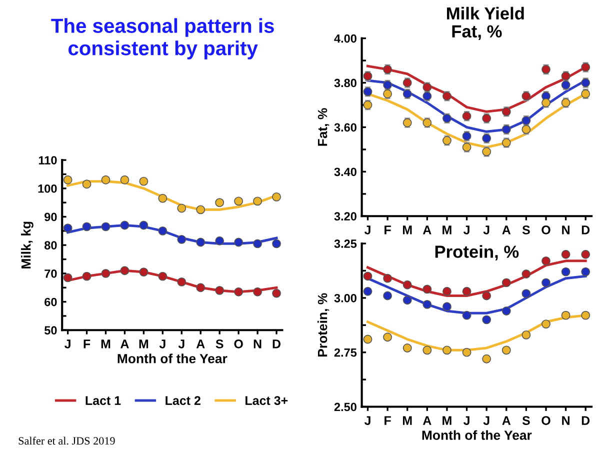 The height and width of the screenshot is (456, 603). What do you see at coordinates (66, 440) in the screenshot?
I see `text: Salfer et al. JDS 2019` at bounding box center [66, 440].